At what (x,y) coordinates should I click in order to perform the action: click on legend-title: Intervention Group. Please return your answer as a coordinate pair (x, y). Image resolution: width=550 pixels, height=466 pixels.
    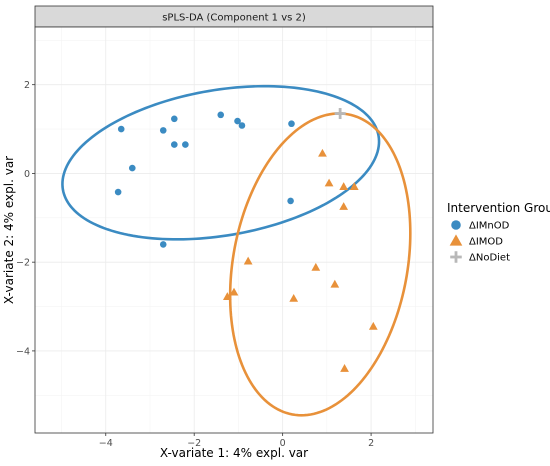
    Looking at the image, I should click on (498, 208).